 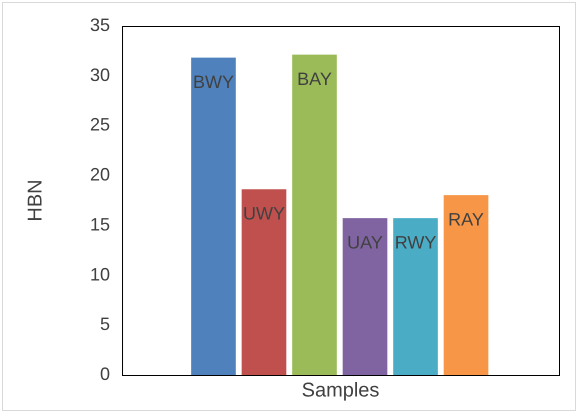 What do you see at coordinates (213, 82) in the screenshot?
I see `x-tick-label: BWY` at bounding box center [213, 82].